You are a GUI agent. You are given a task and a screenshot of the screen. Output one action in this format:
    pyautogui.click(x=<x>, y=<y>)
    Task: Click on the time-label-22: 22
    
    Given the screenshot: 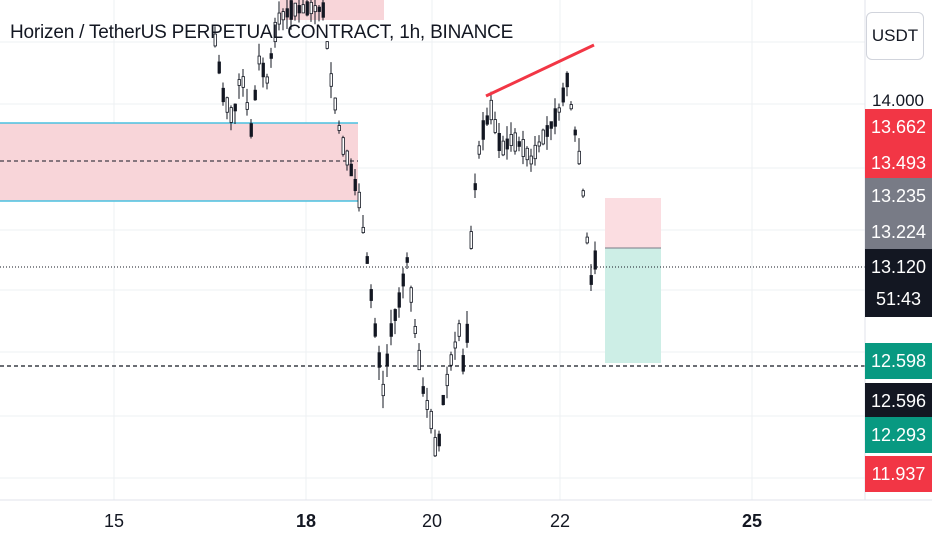 What is the action you would take?
    pyautogui.click(x=560, y=521)
    